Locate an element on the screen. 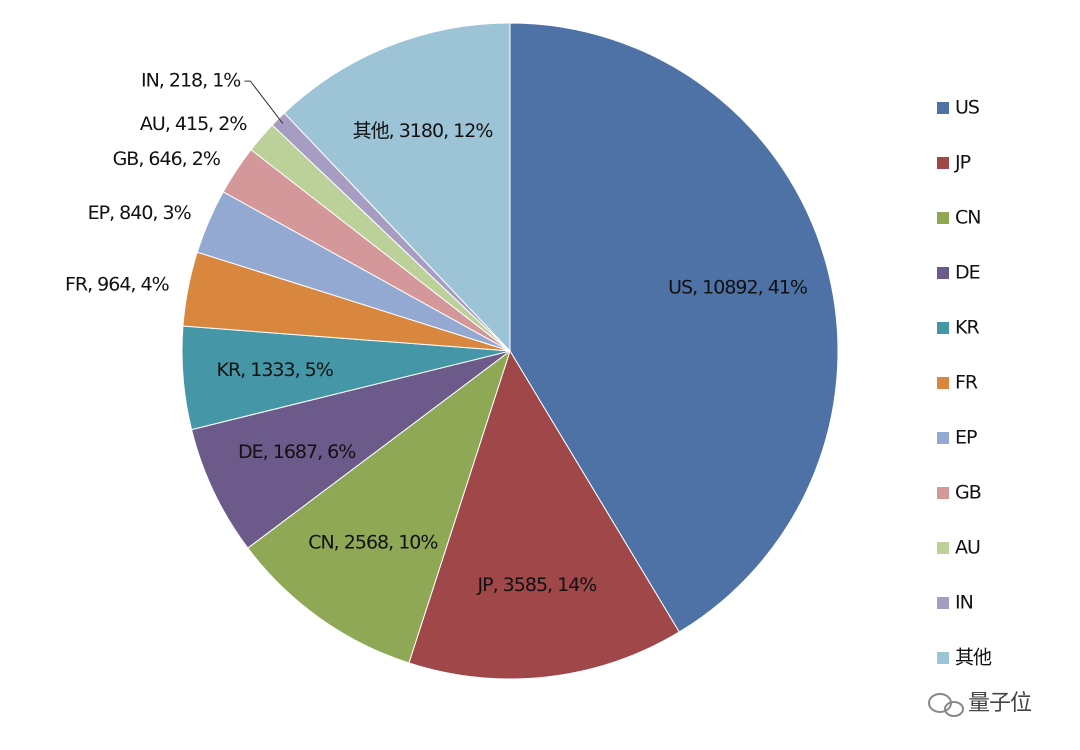 This screenshot has height=750, width=1080. data-label: US, 10892, 41% is located at coordinates (737, 287).